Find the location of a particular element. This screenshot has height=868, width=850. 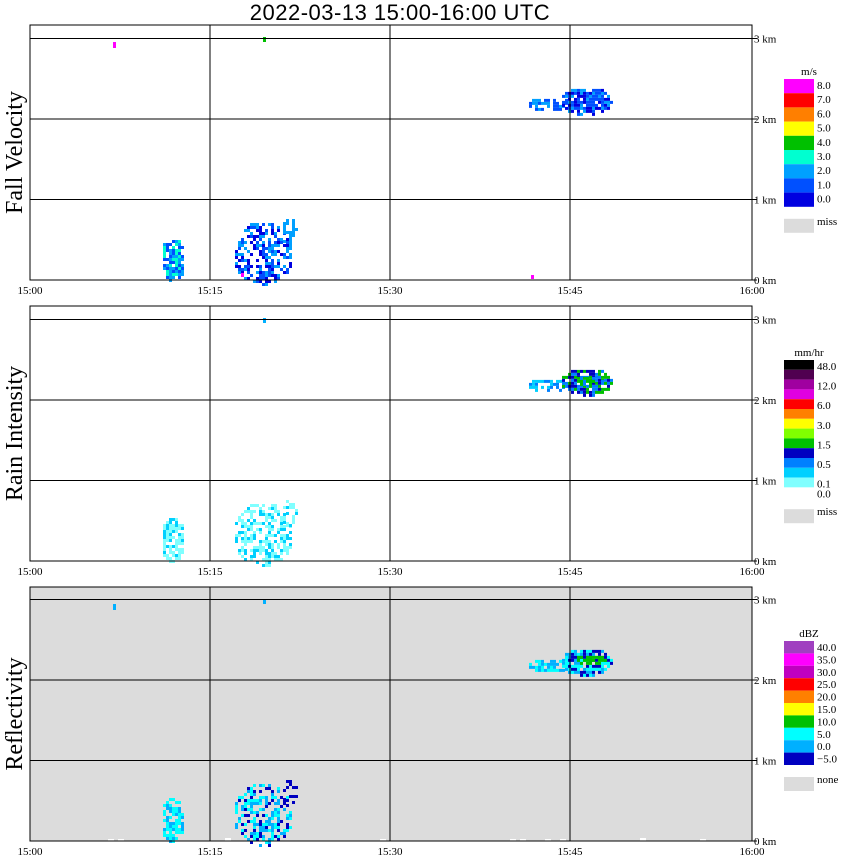

legend-miss-label: none is located at coordinates (828, 780).